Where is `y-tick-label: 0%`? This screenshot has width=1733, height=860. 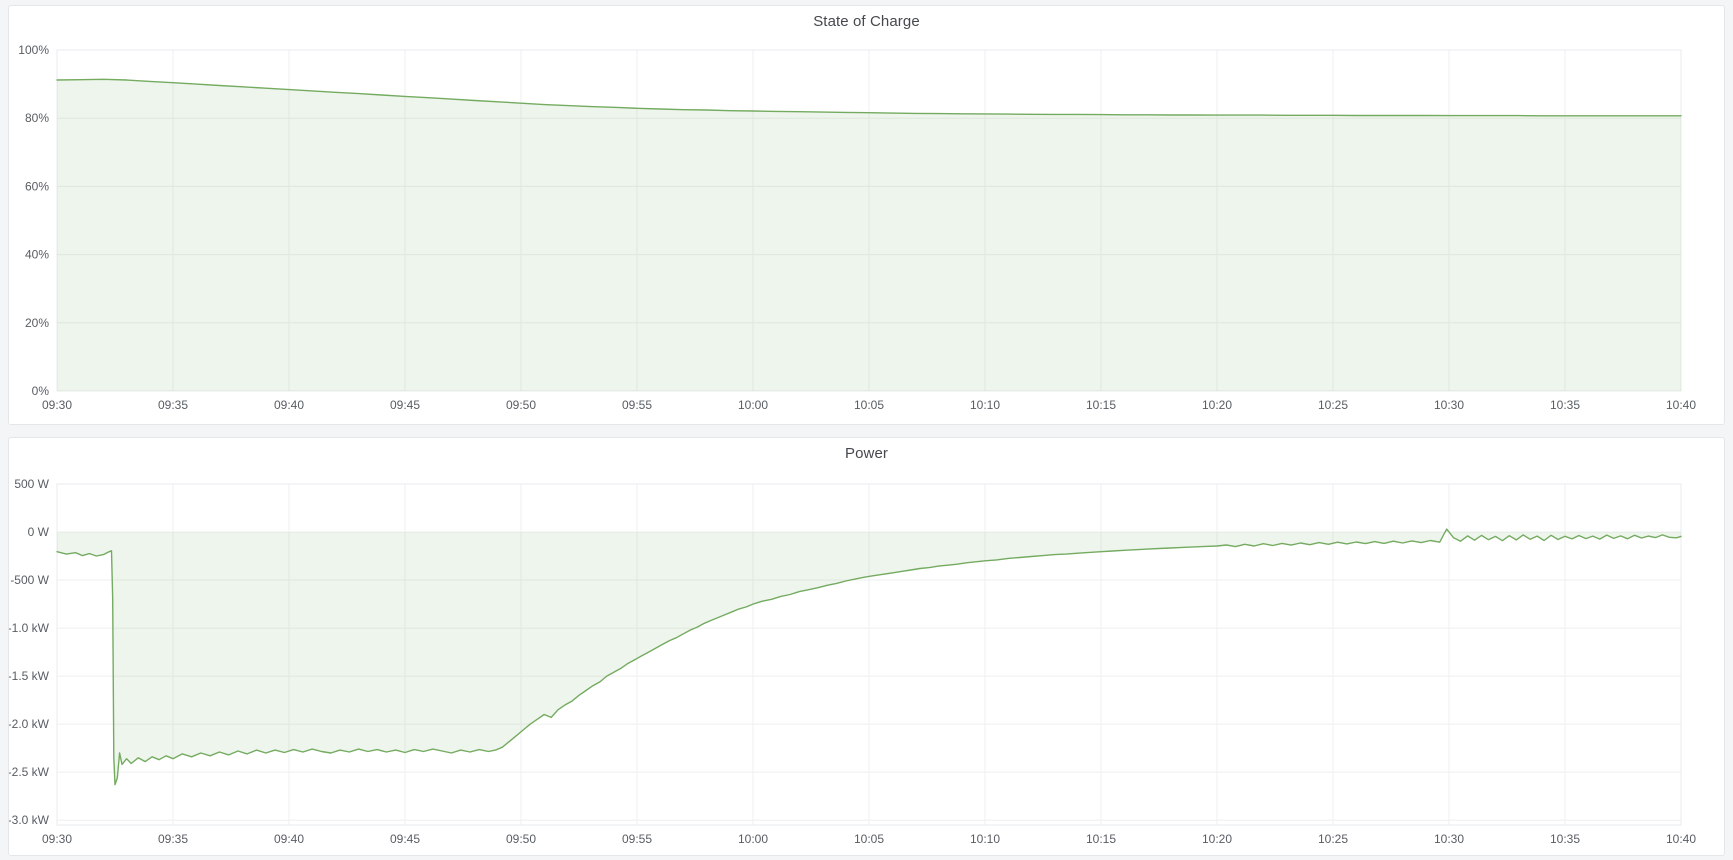 y-tick-label: 0% is located at coordinates (41, 391).